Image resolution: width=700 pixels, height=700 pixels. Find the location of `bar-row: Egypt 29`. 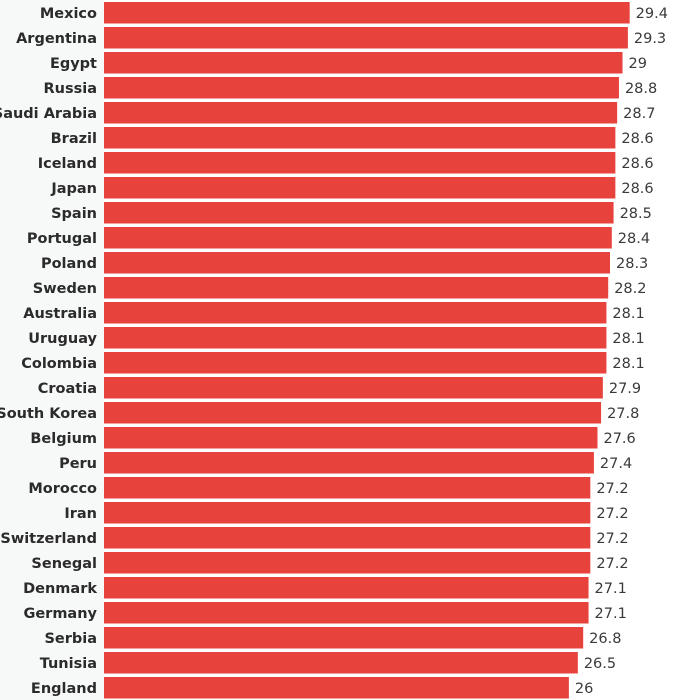

bar-row: Egypt 29 is located at coordinates (348, 63).